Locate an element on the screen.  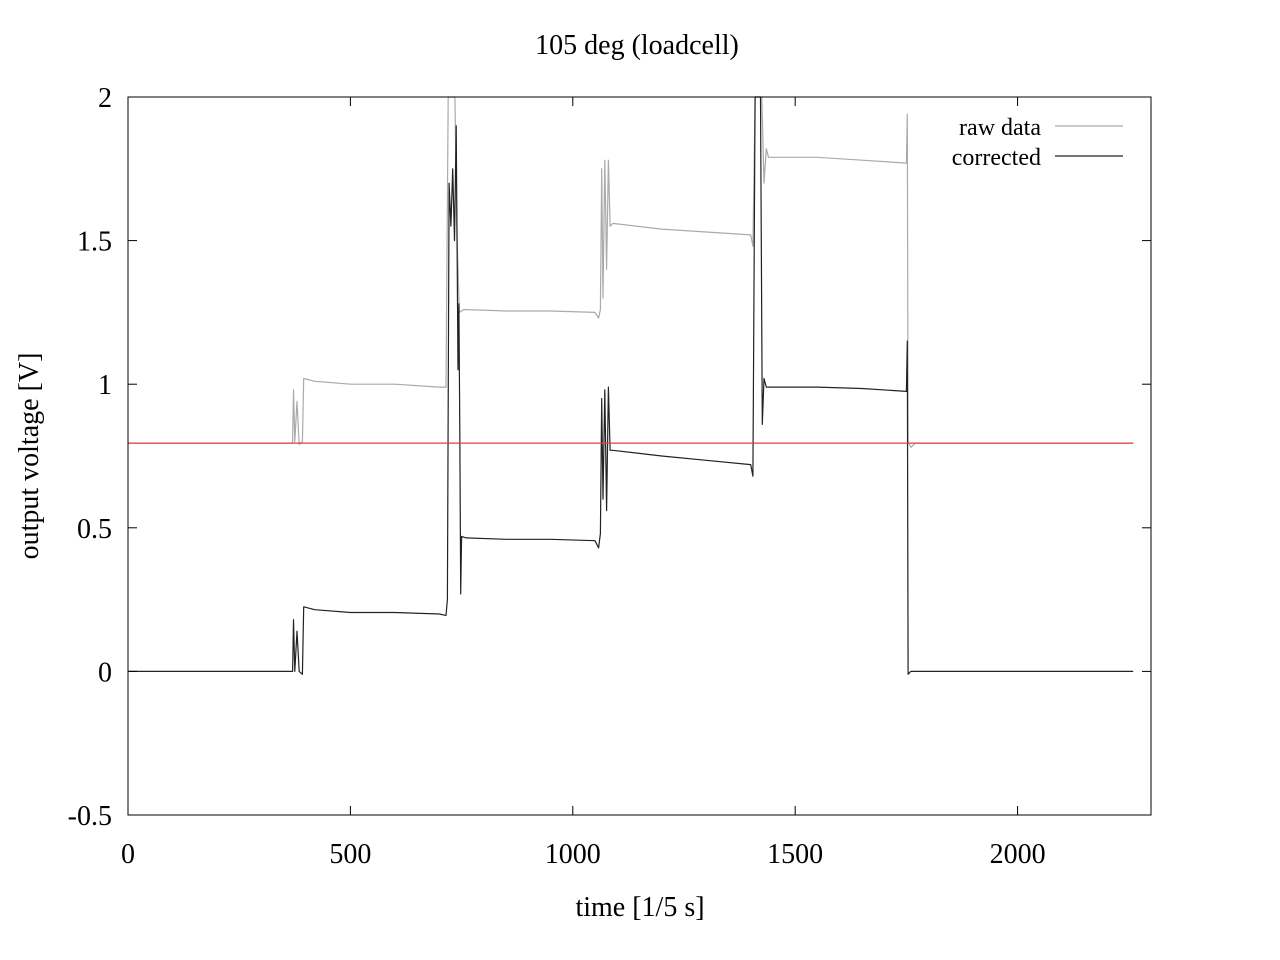
legend-label-raw-data: raw data is located at coordinates (1000, 128).